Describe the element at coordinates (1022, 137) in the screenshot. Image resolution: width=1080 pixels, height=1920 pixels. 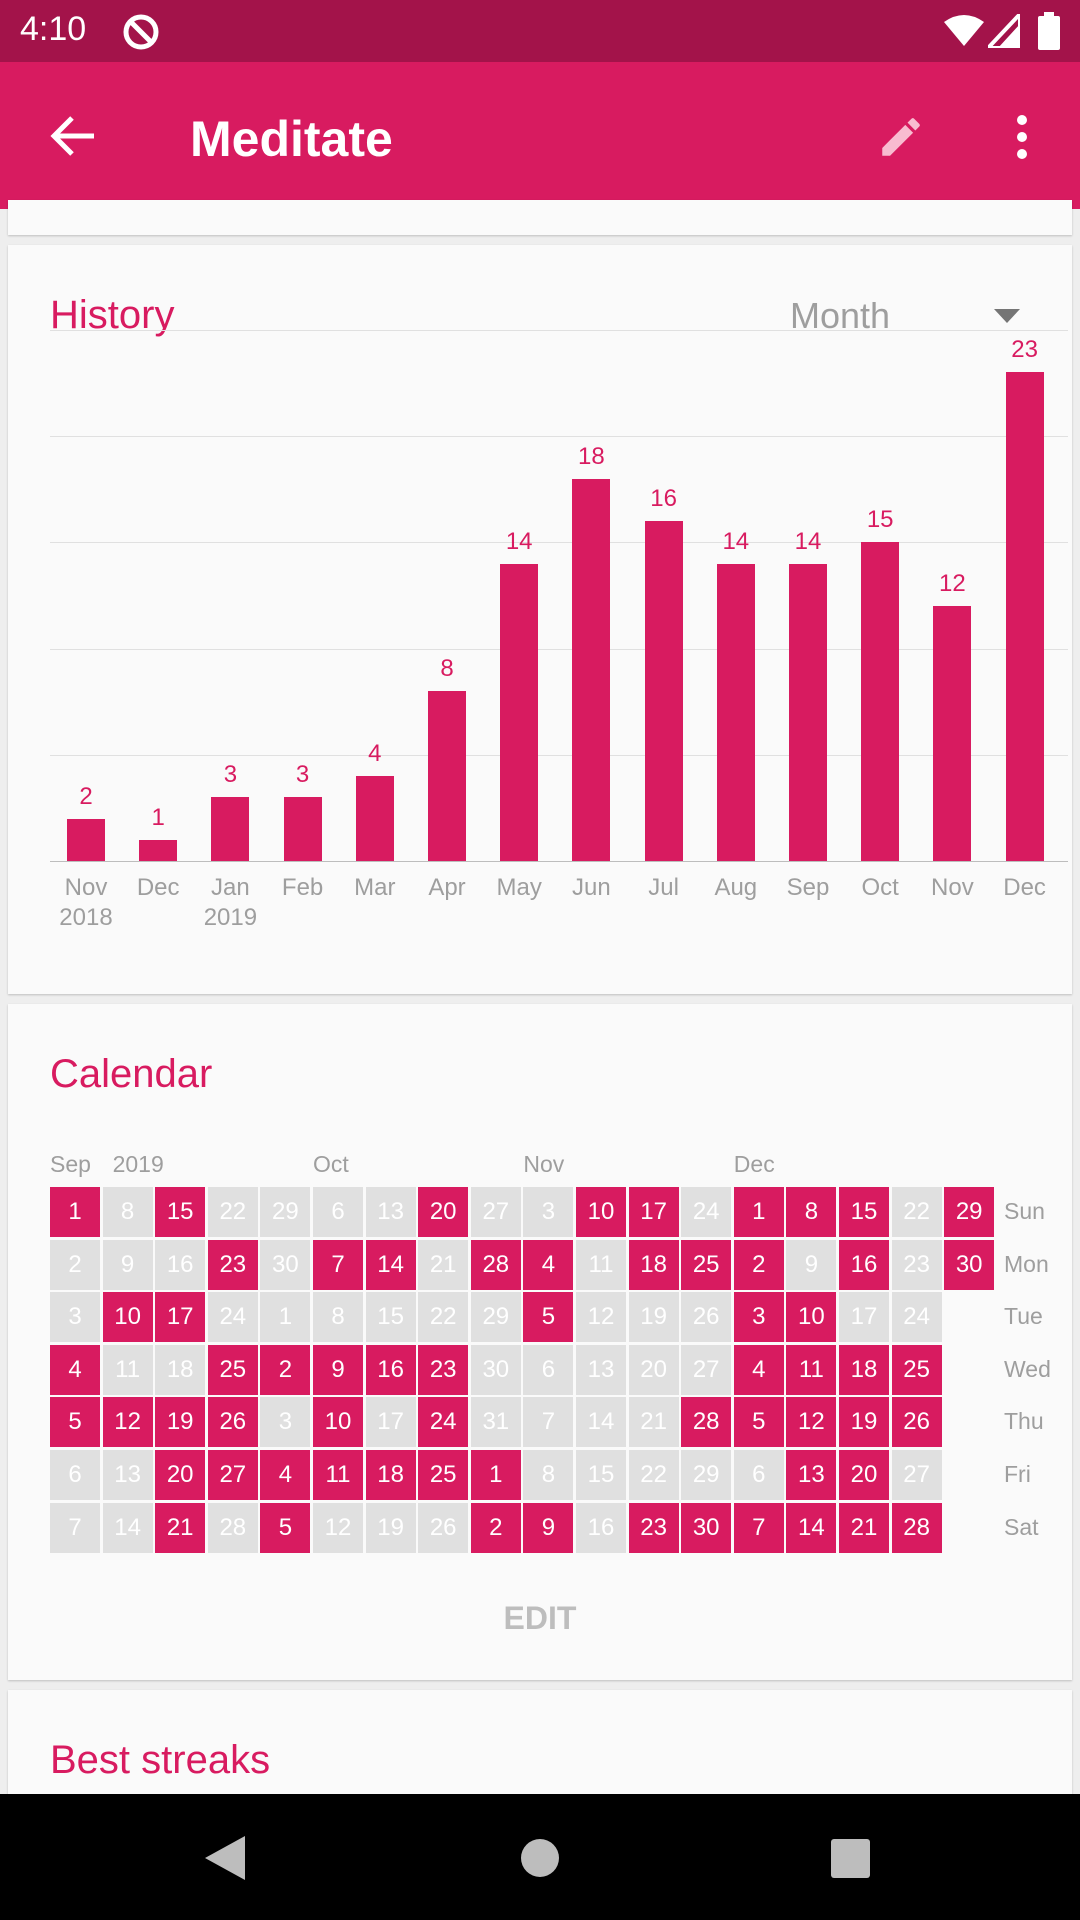
I see `more-vert-icon` at that location.